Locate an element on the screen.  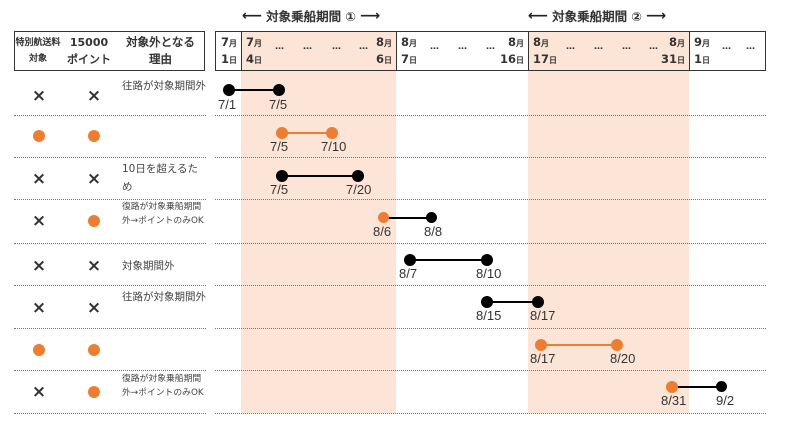
month: 9 is located at coordinates (698, 42).